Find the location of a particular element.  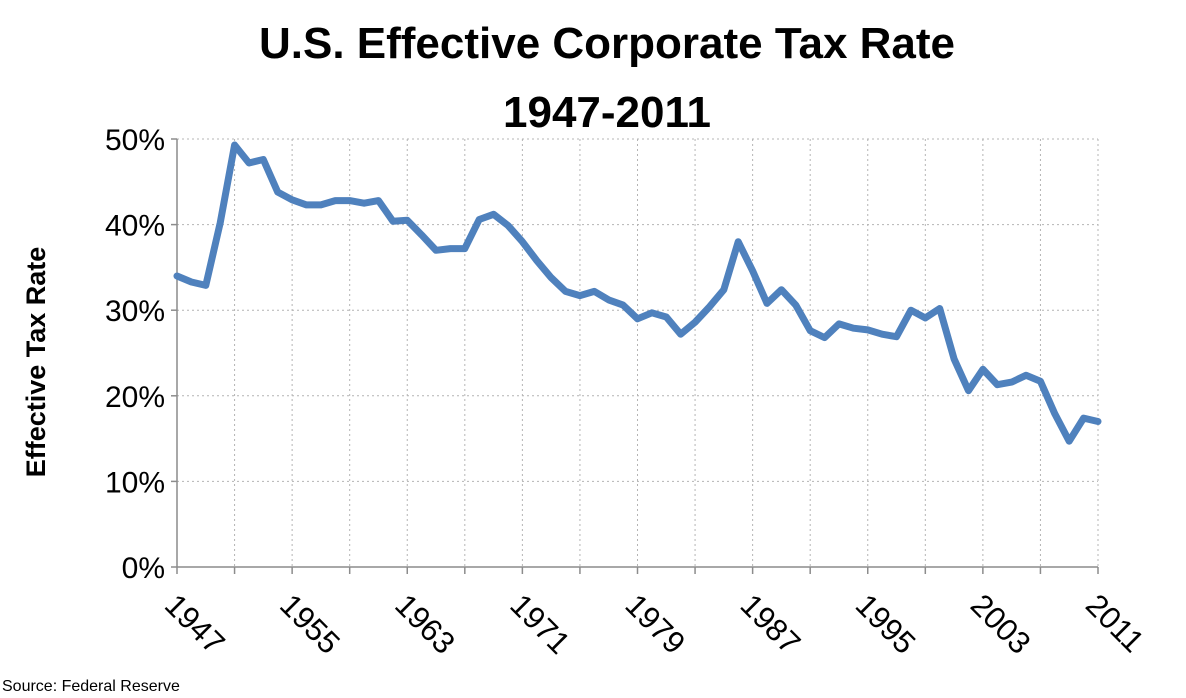

y-tick-label: 20% is located at coordinates (135, 397).